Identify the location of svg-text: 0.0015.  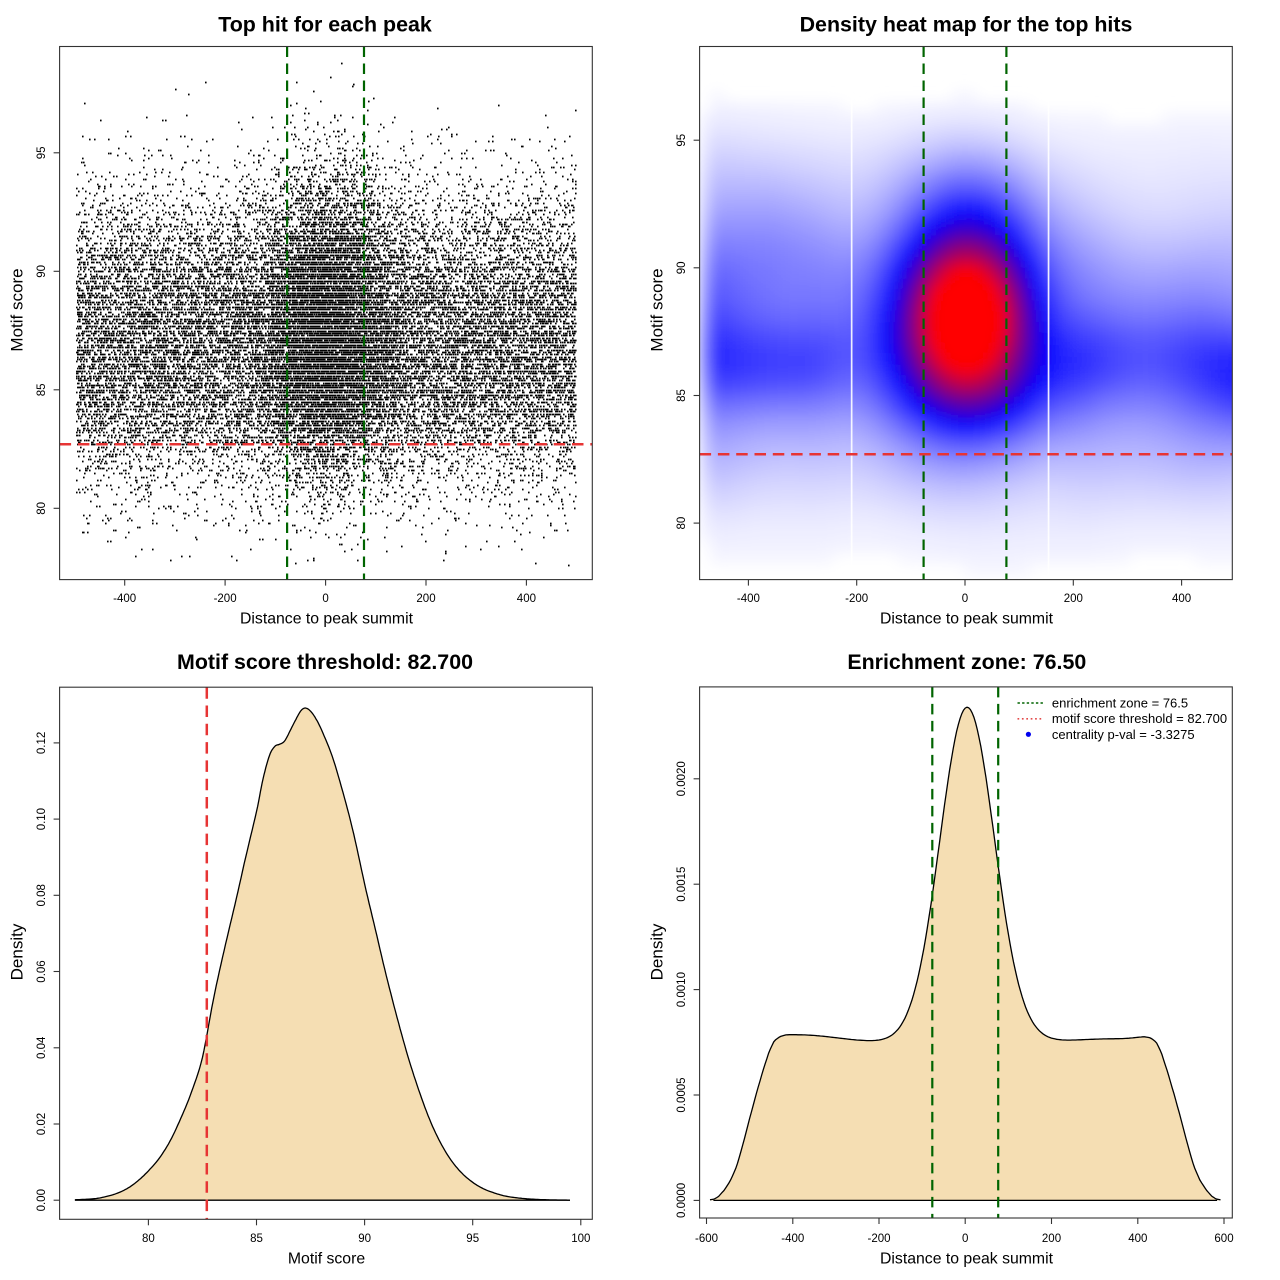
(682, 884).